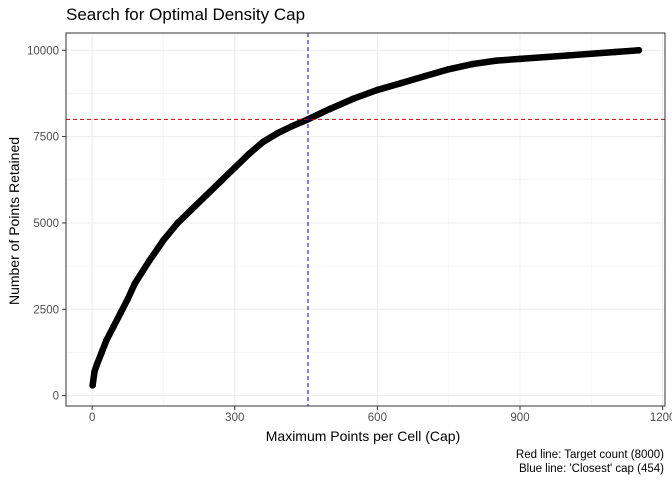 The width and height of the screenshot is (672, 480). What do you see at coordinates (43, 51) in the screenshot?
I see `y-tick-label: 10000` at bounding box center [43, 51].